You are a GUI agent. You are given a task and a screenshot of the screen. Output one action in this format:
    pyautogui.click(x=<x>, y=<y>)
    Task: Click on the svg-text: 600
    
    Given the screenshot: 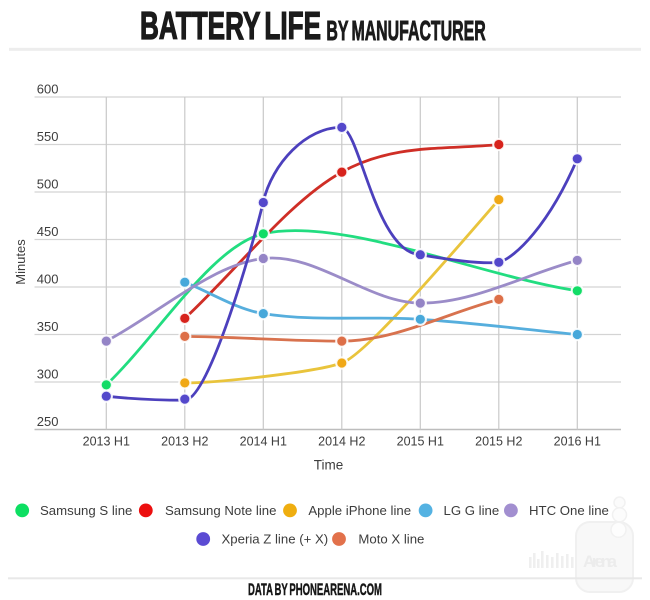 What is the action you would take?
    pyautogui.click(x=48, y=89)
    